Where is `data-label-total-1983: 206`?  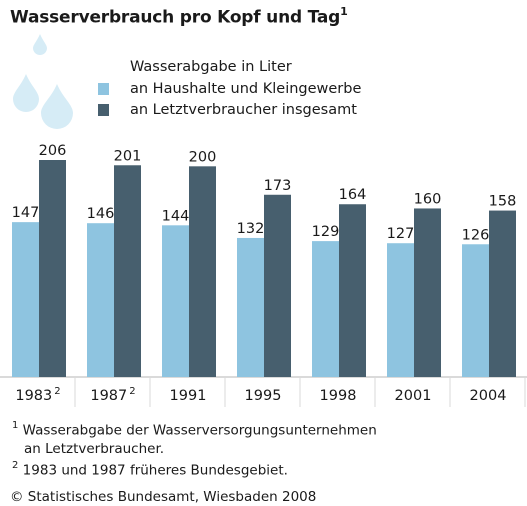 data-label-total-1983: 206 is located at coordinates (53, 151).